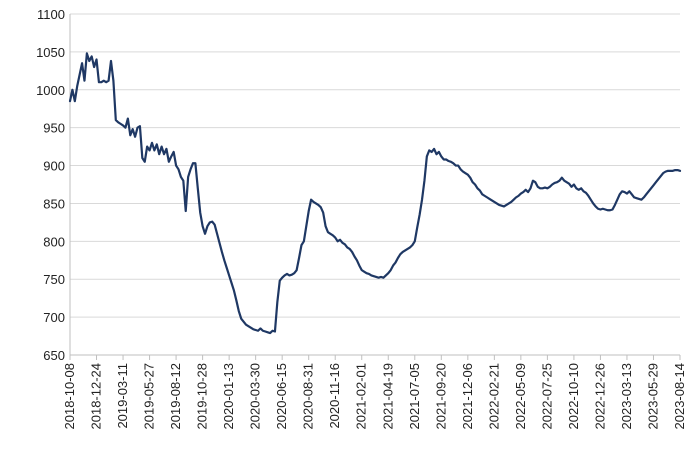  Describe the element at coordinates (599, 396) in the screenshot. I see `x-tick-label-2022-12-26: 2022-12-26` at that location.